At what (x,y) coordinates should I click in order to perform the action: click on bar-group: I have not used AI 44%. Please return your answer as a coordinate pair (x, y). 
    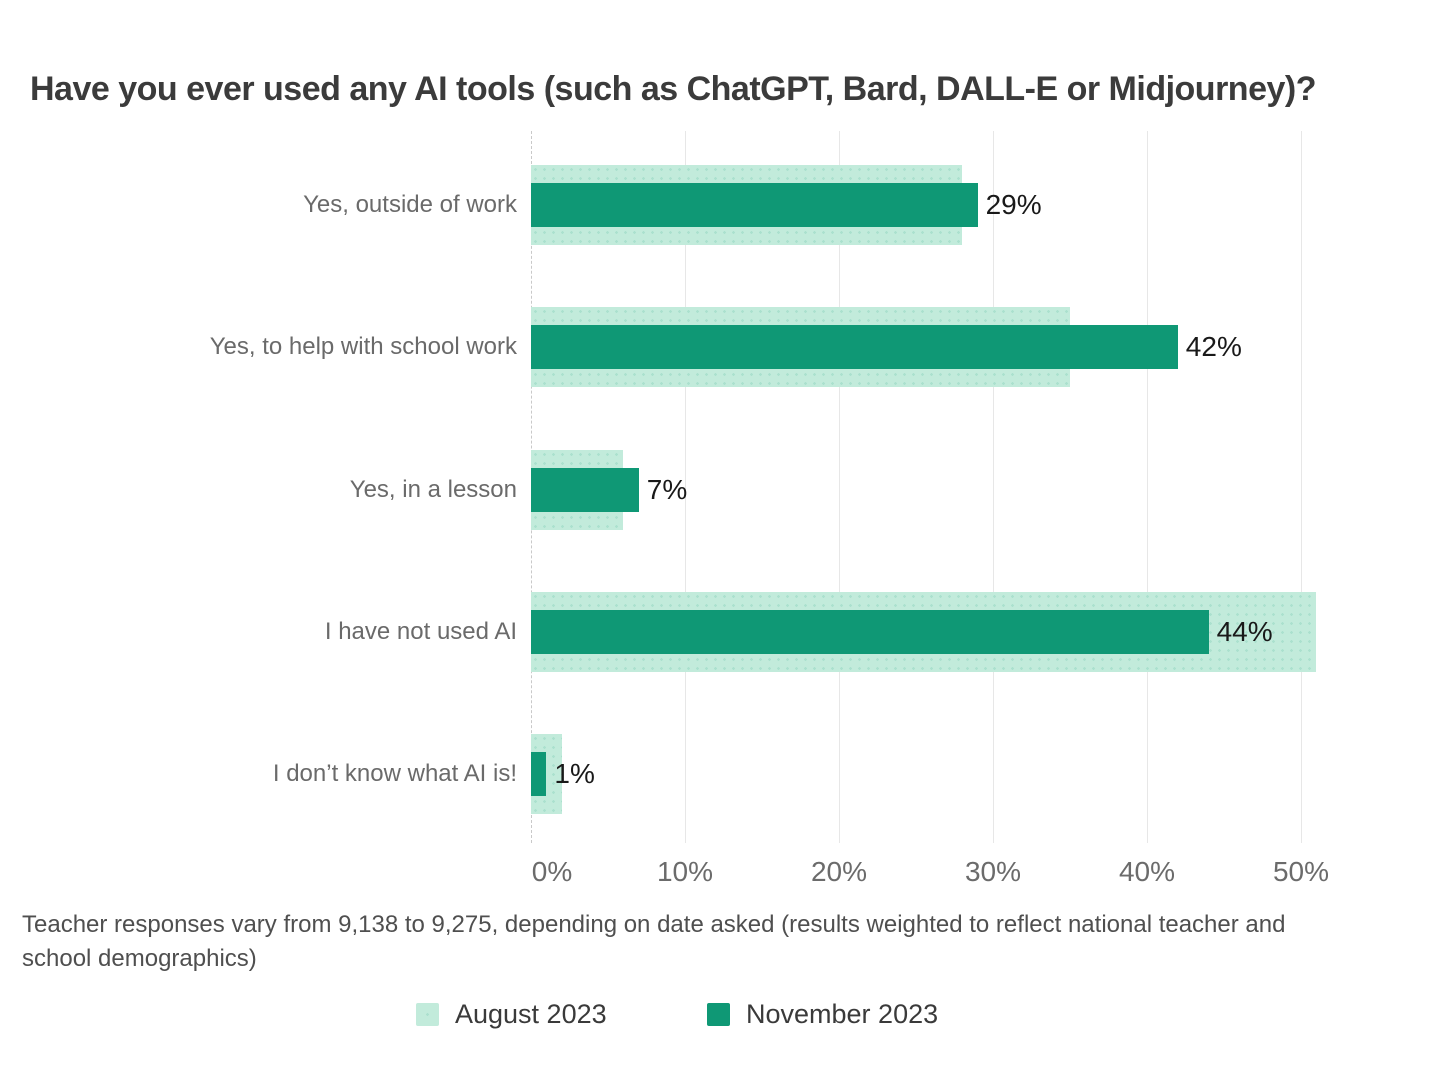
    Looking at the image, I should click on (720, 631).